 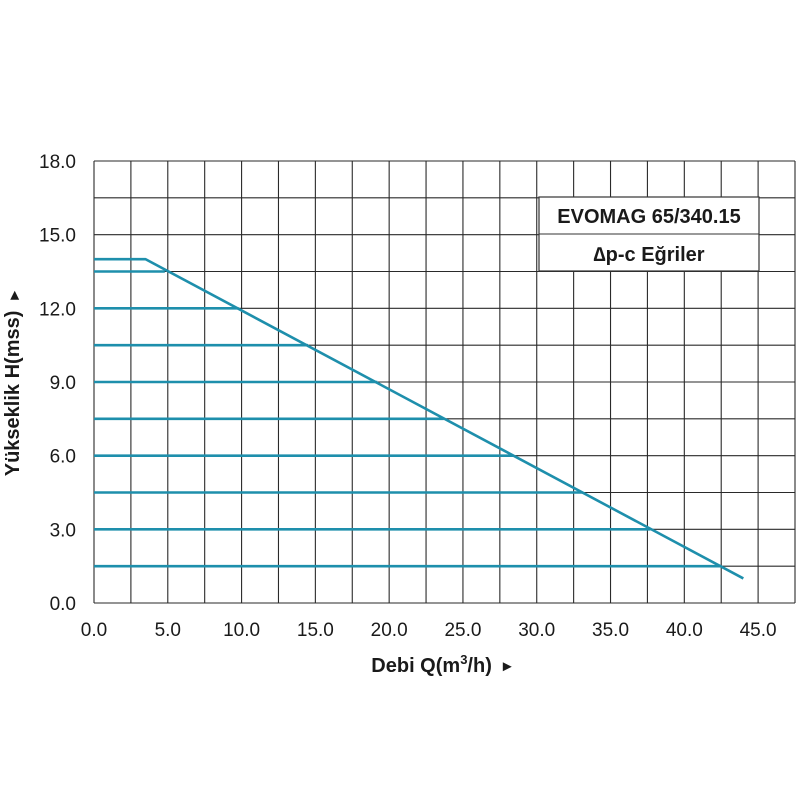 I want to click on x-axis-title-sup: 3, so click(x=463, y=659).